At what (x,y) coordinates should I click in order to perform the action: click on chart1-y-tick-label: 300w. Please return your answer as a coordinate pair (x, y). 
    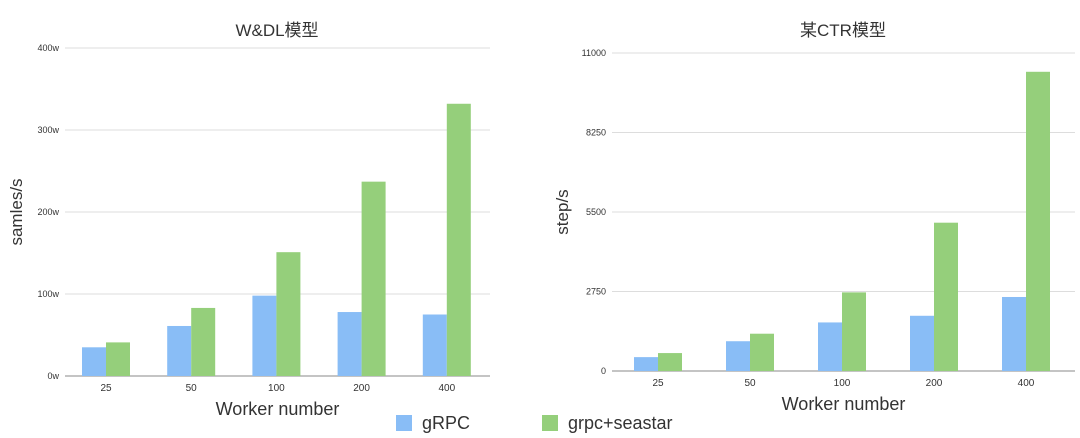
    Looking at the image, I should click on (48, 130).